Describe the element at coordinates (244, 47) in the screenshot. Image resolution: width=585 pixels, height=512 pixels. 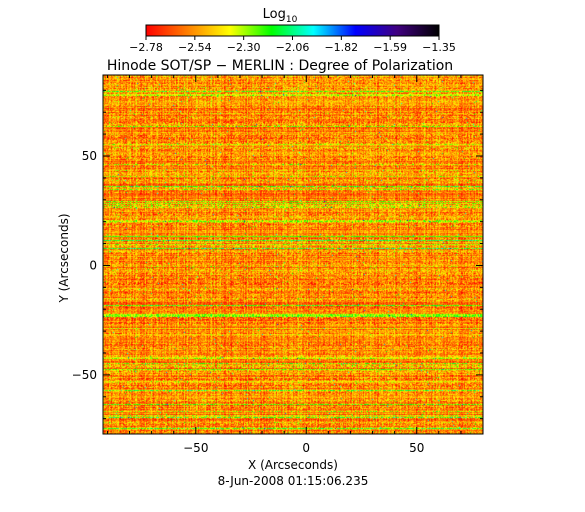
I see `colorbar-tick-label: −2.30` at that location.